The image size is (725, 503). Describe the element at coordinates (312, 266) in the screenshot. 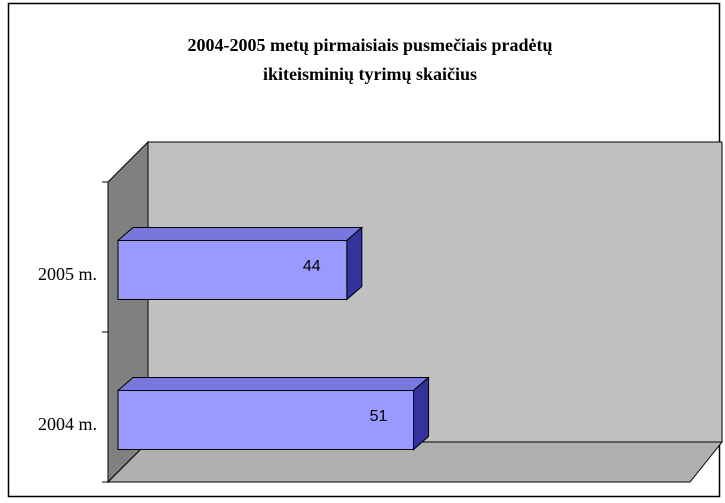

I see `data-label: 44` at that location.